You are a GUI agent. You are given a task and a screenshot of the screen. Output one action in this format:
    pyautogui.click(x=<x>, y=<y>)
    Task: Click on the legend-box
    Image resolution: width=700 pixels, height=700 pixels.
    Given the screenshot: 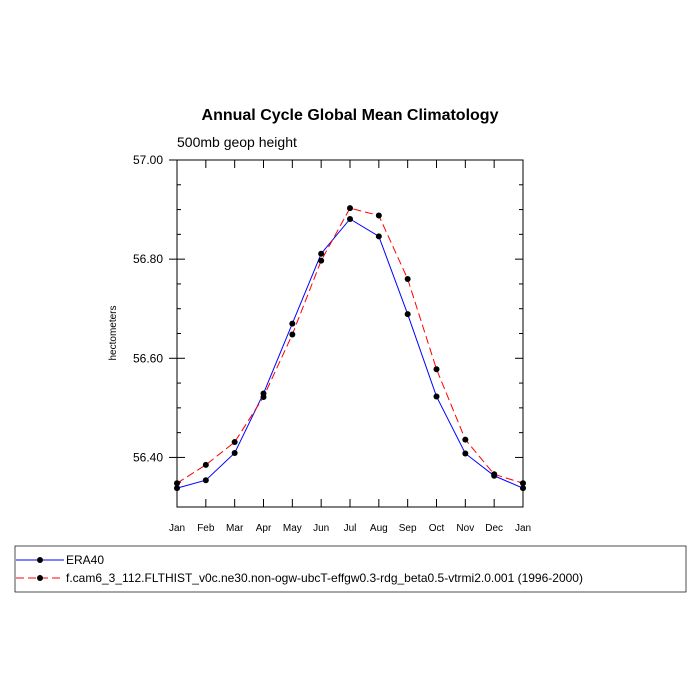 What is the action you would take?
    pyautogui.click(x=350, y=569)
    